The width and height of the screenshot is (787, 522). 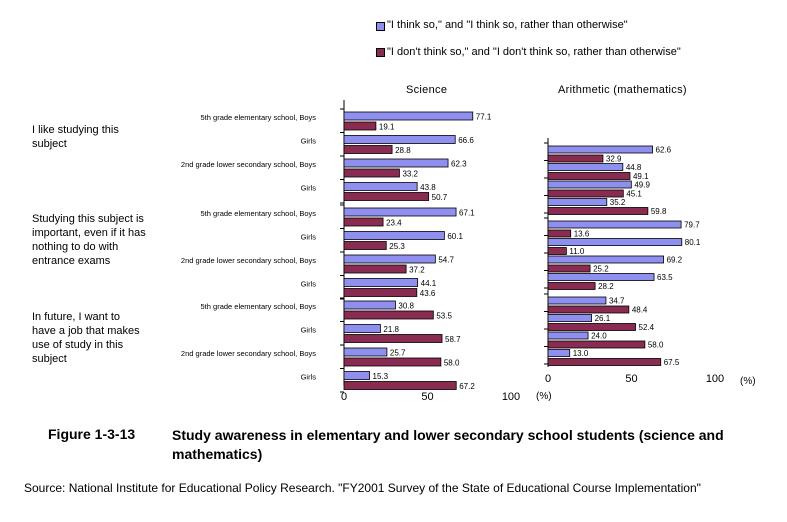 I want to click on math-data-label: 34.7, so click(x=617, y=301).